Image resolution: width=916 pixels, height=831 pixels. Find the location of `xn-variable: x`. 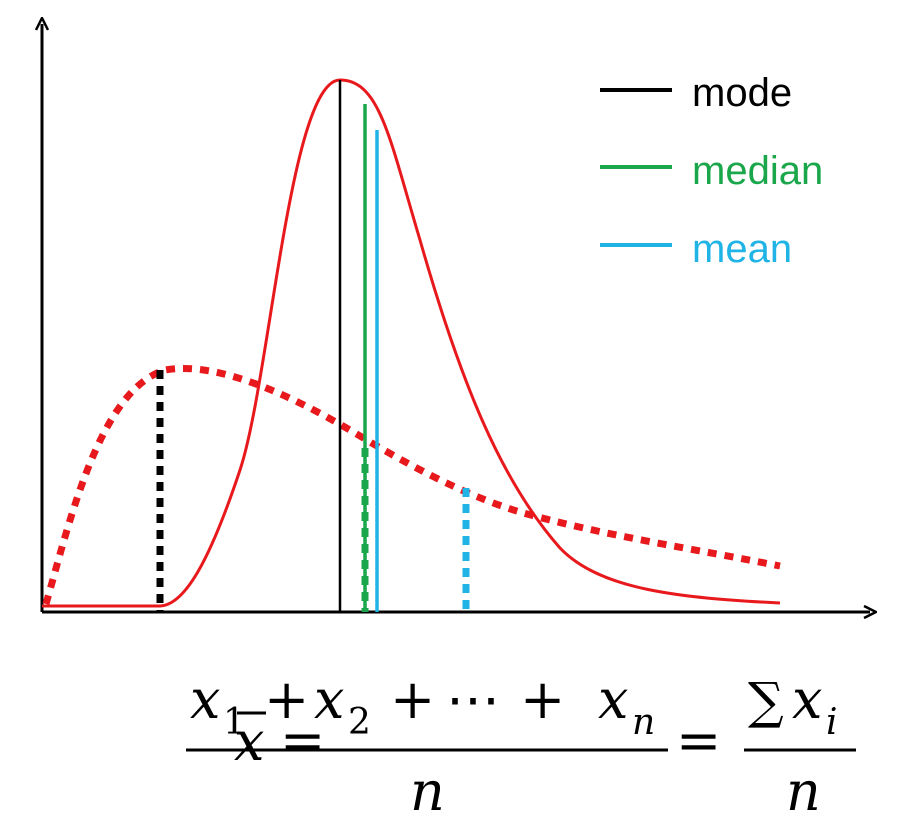

xn-variable: x is located at coordinates (613, 699).